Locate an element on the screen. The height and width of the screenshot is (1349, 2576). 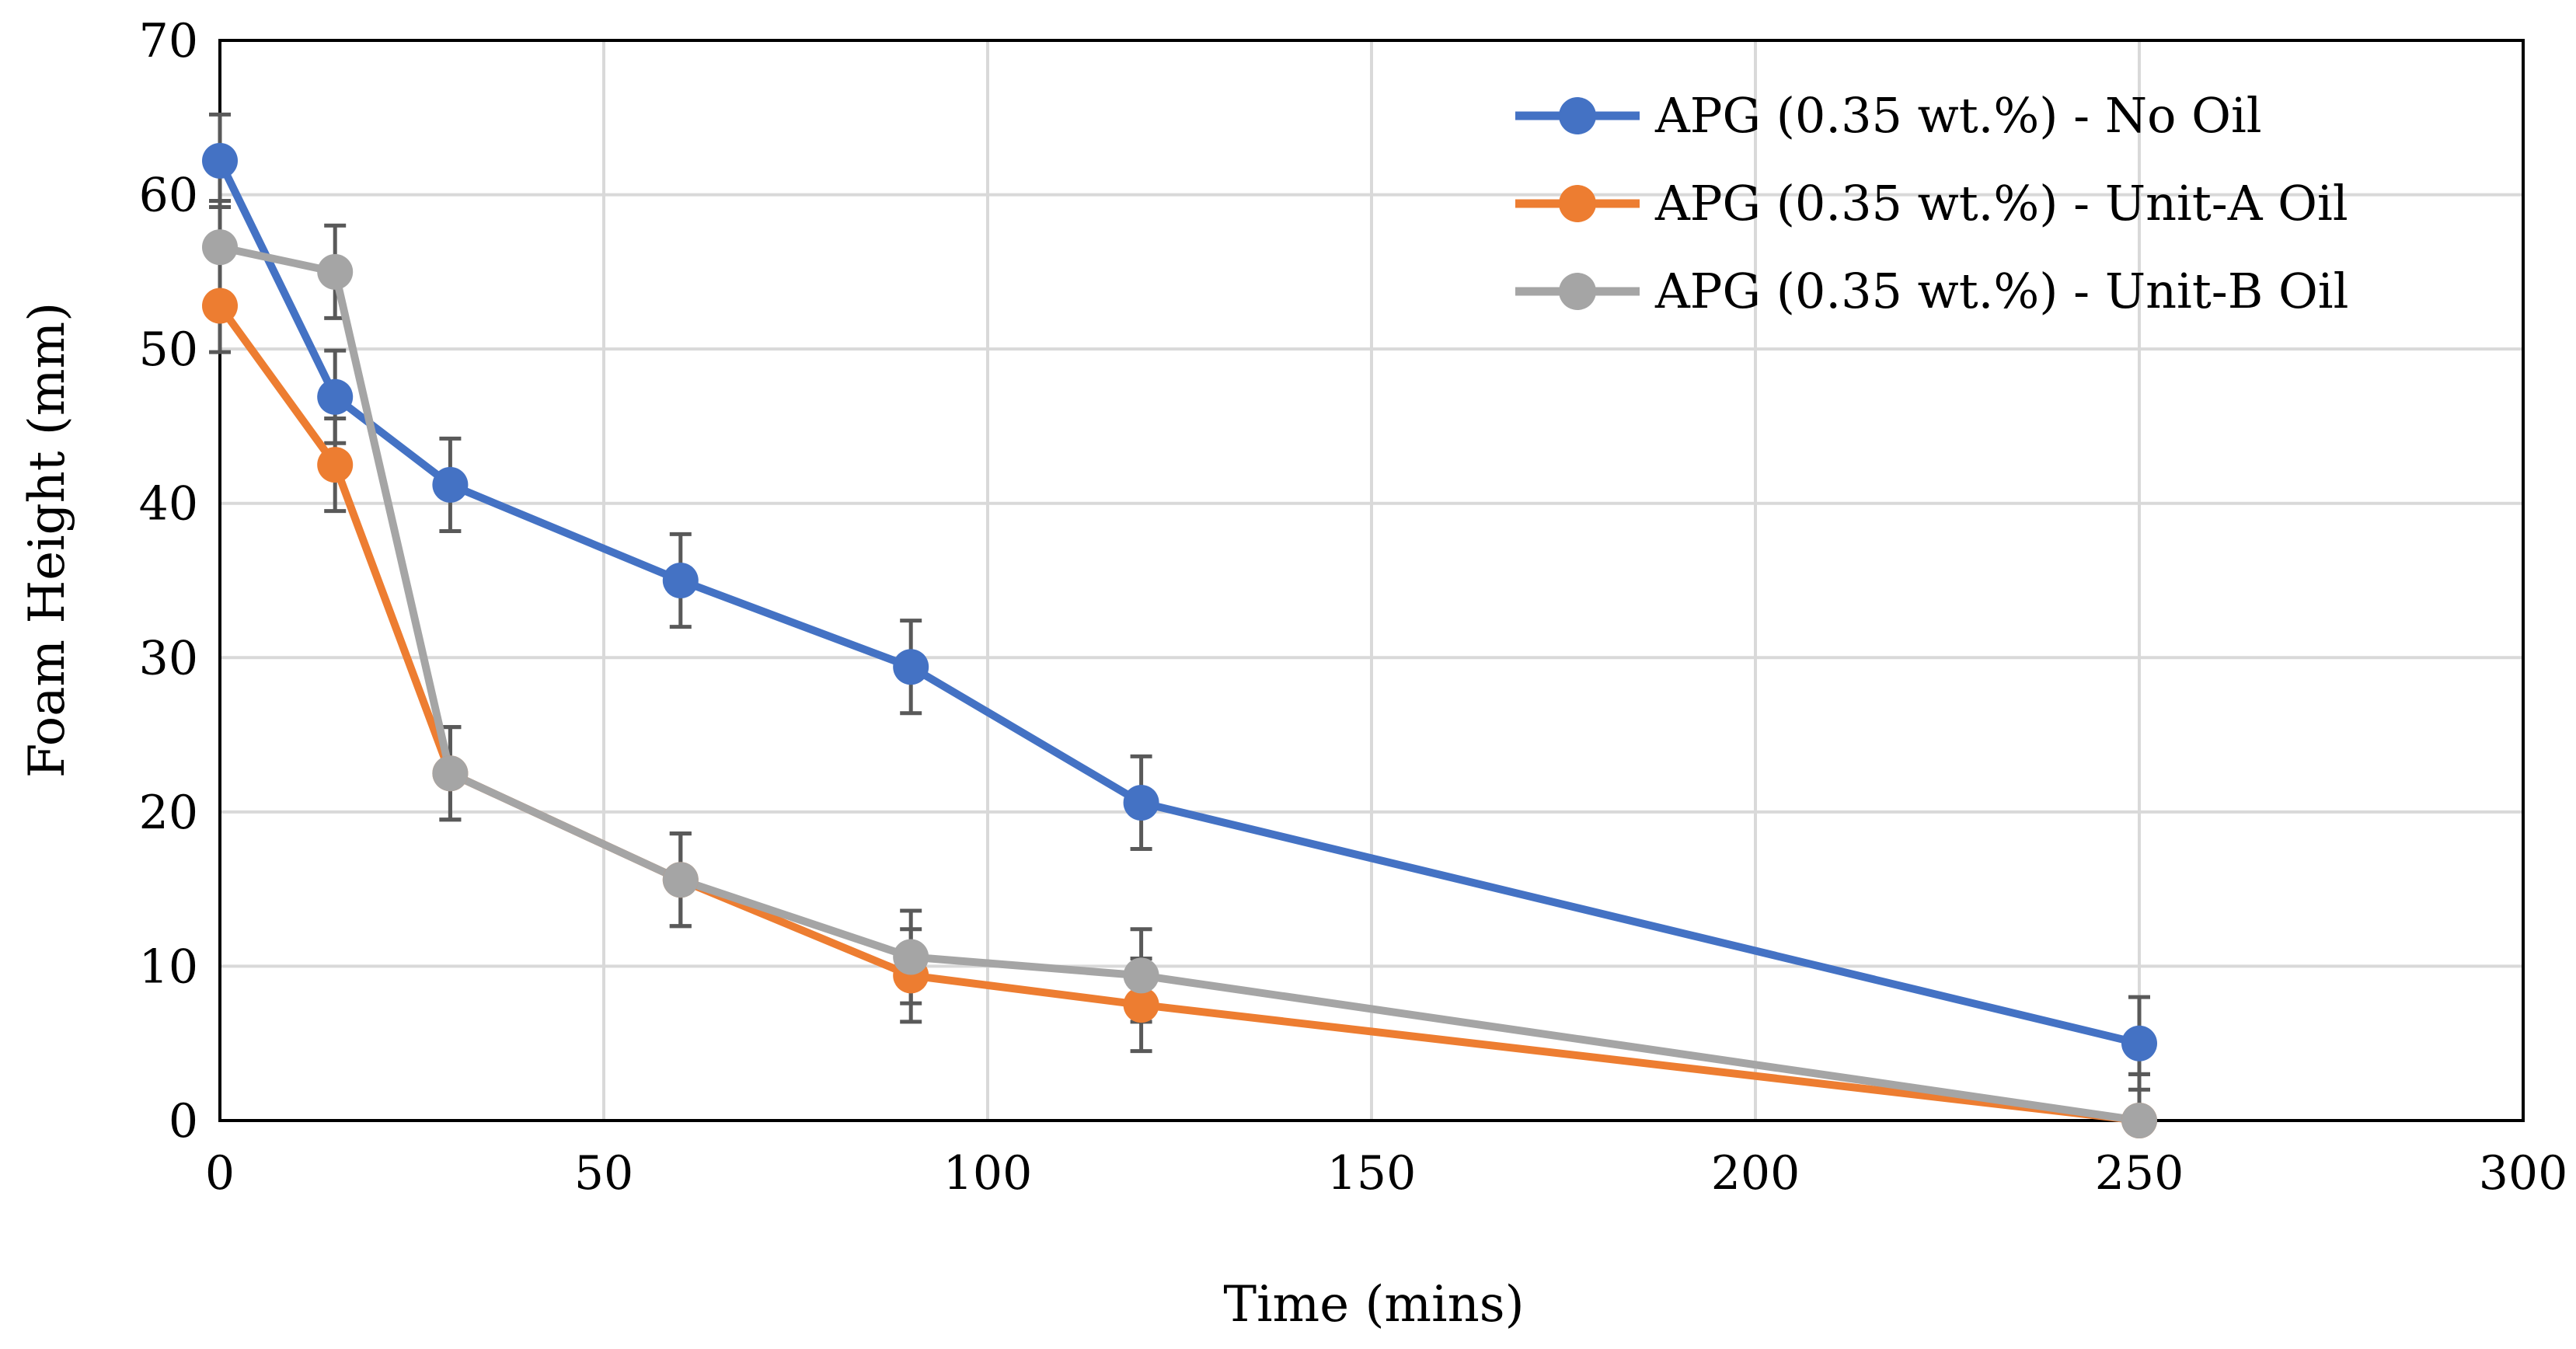
y-tick-label-70: 70 is located at coordinates (168, 41).